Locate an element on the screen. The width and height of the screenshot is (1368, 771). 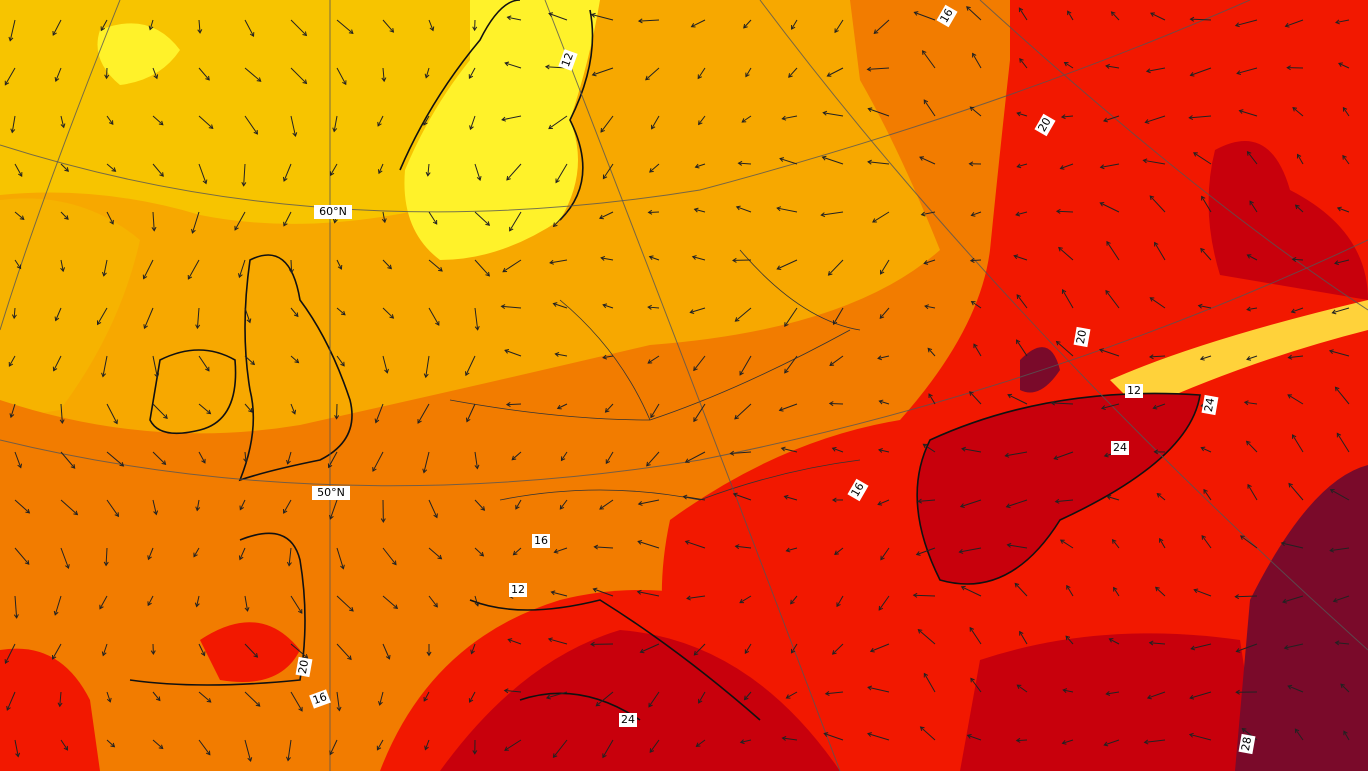
field-red is located at coordinates (50, 709).